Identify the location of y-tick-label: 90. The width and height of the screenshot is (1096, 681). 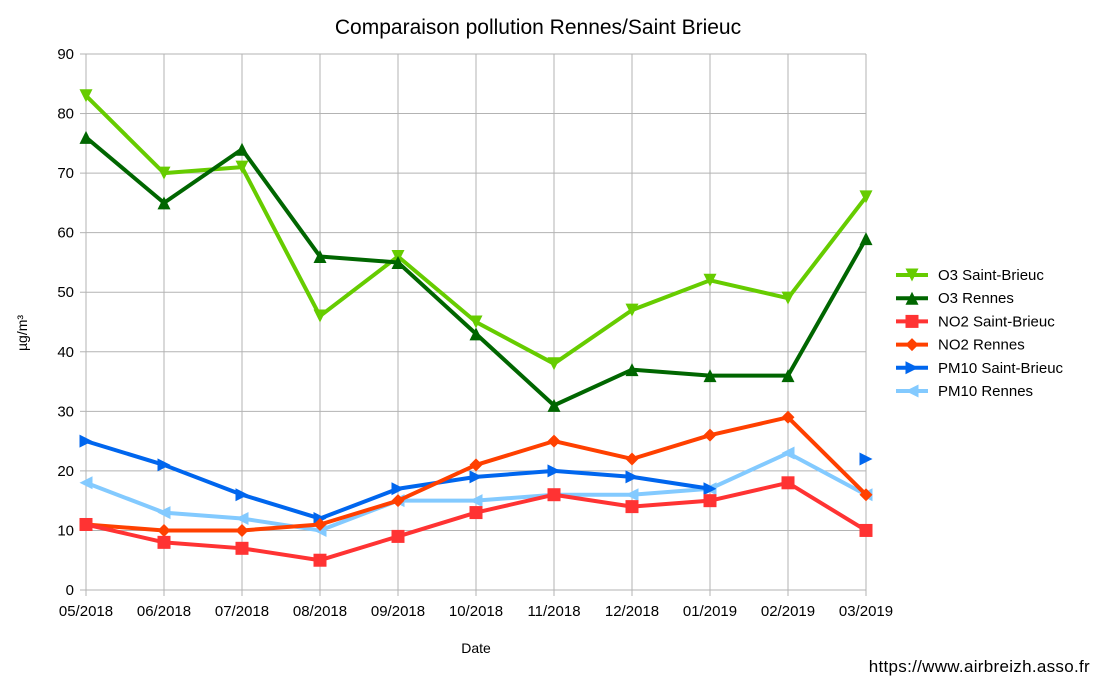
(65, 54).